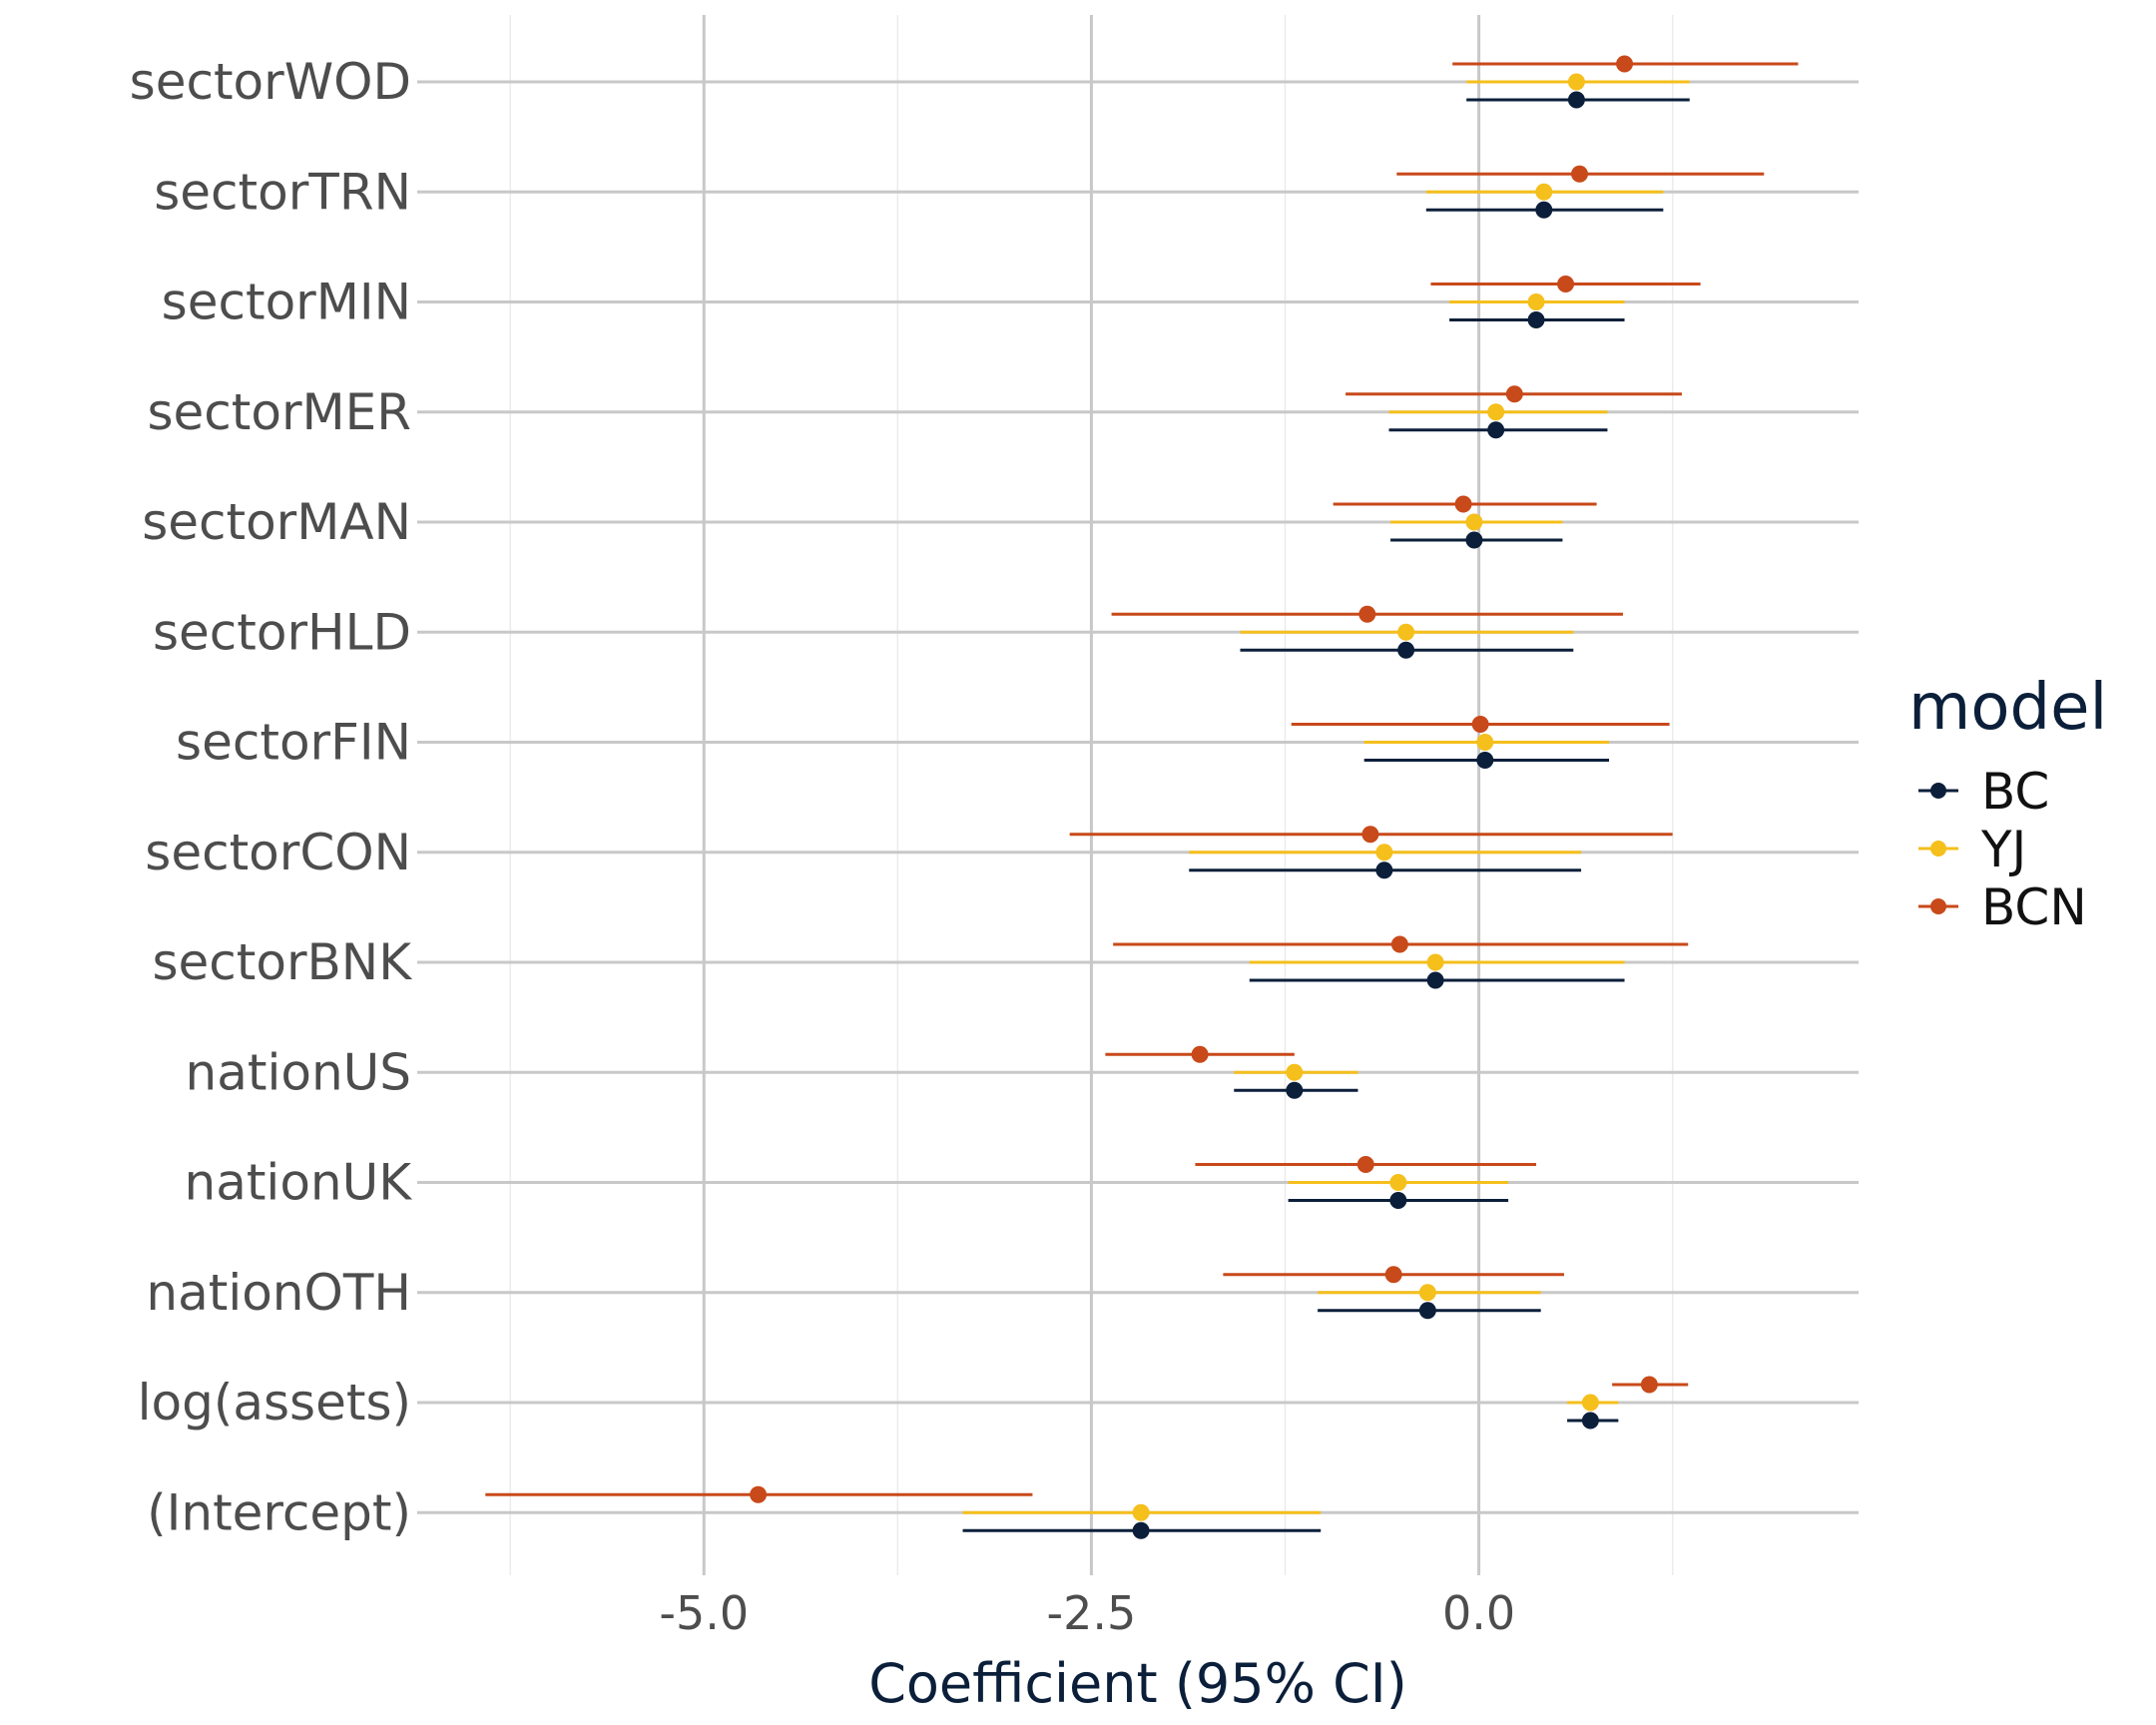  Describe the element at coordinates (279, 1512) in the screenshot. I see `y-tick-label: (Intercept)` at that location.